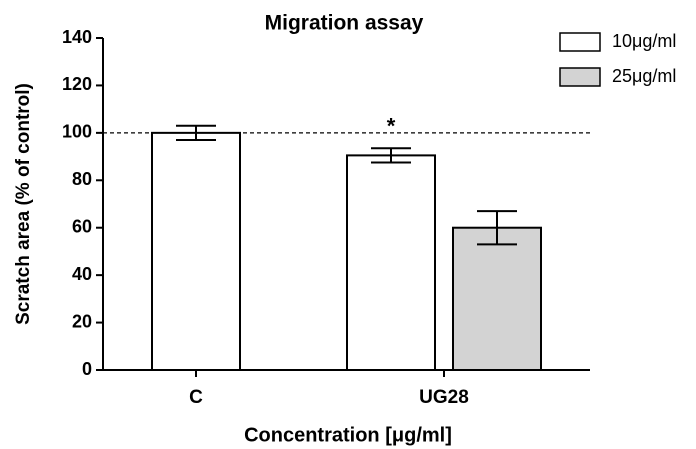 The image size is (696, 449). What do you see at coordinates (444, 397) in the screenshot?
I see `x-tick-label: UG28` at bounding box center [444, 397].